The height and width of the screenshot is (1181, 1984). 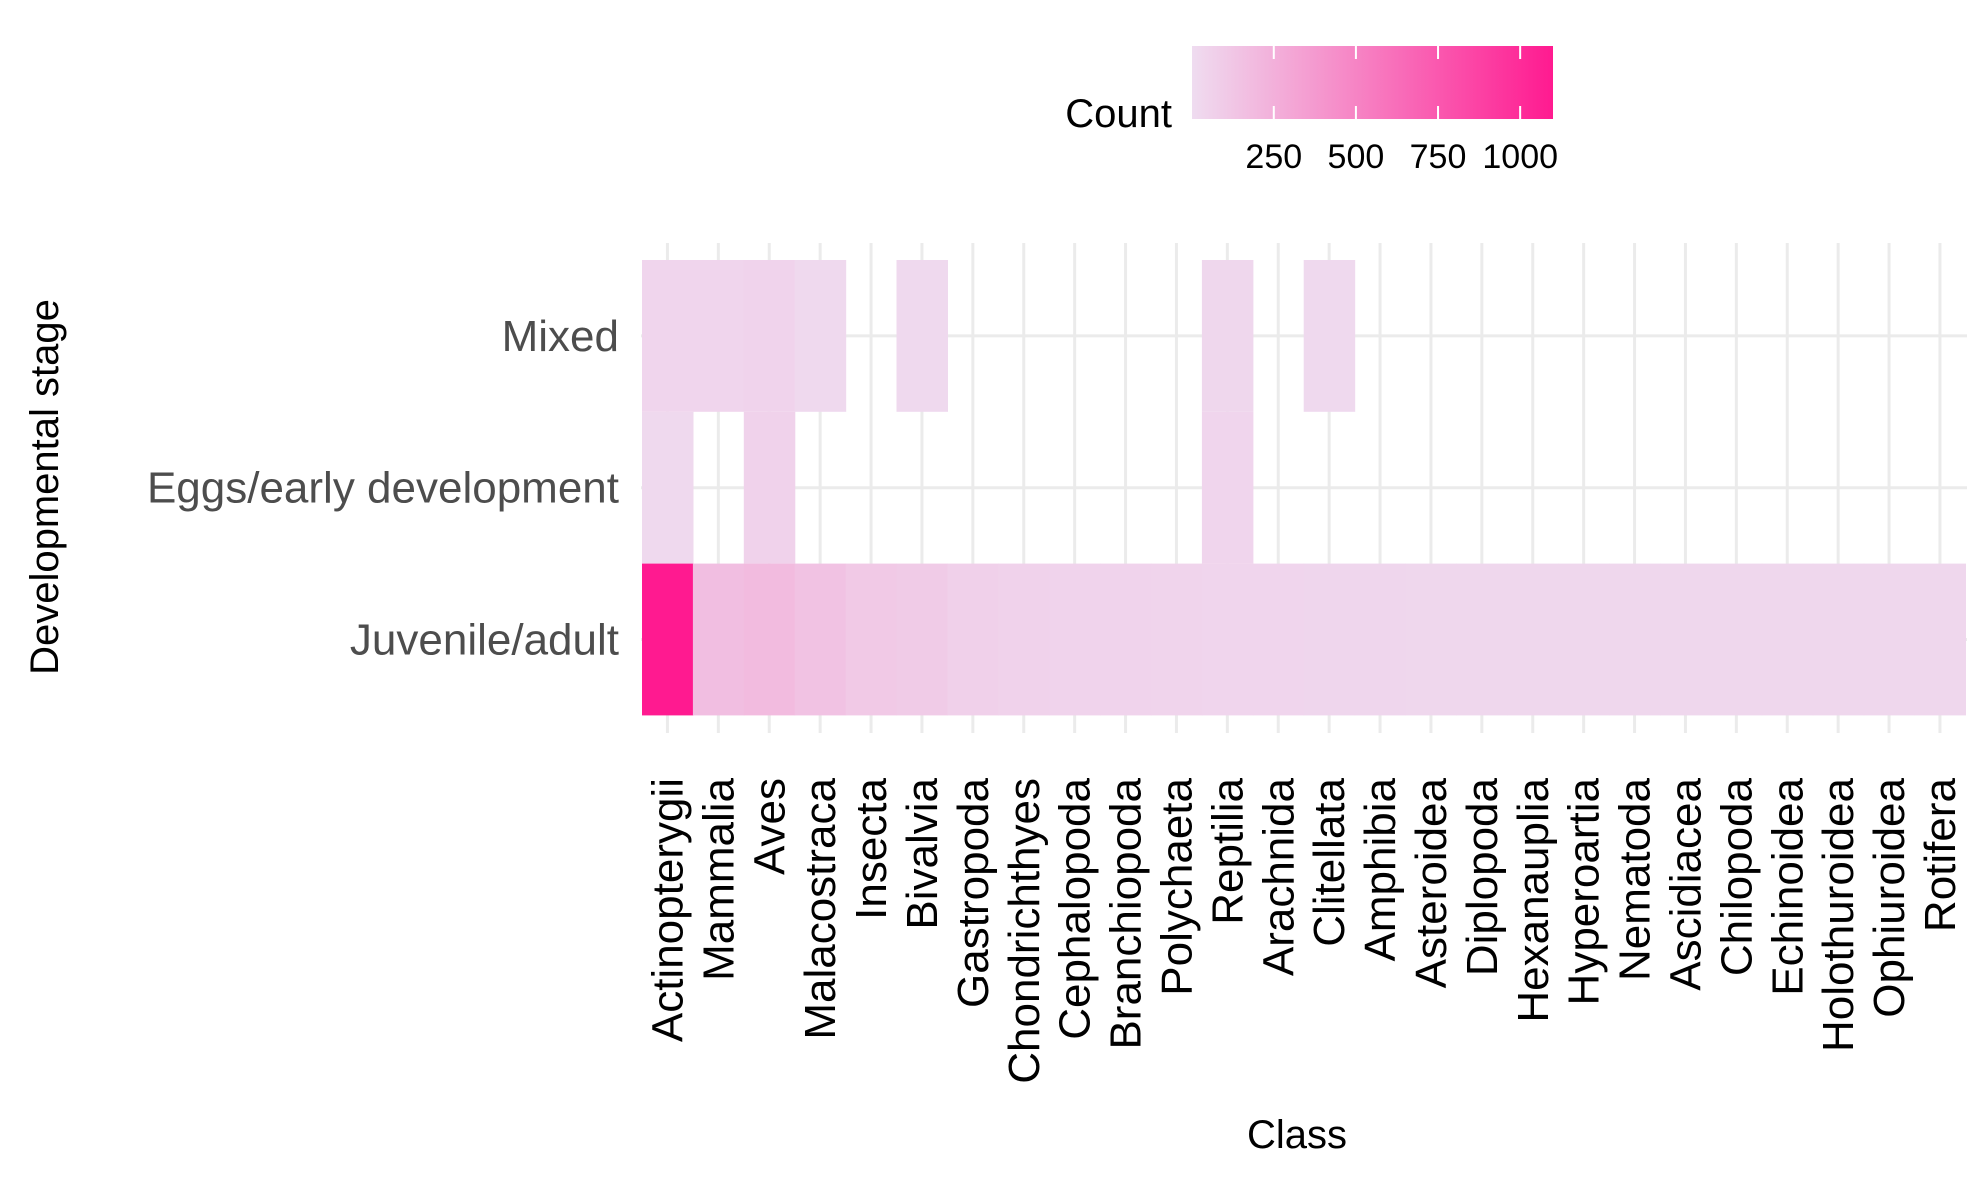 I want to click on x-tick-label-reptilia: Reptilia, so click(x=1227, y=850).